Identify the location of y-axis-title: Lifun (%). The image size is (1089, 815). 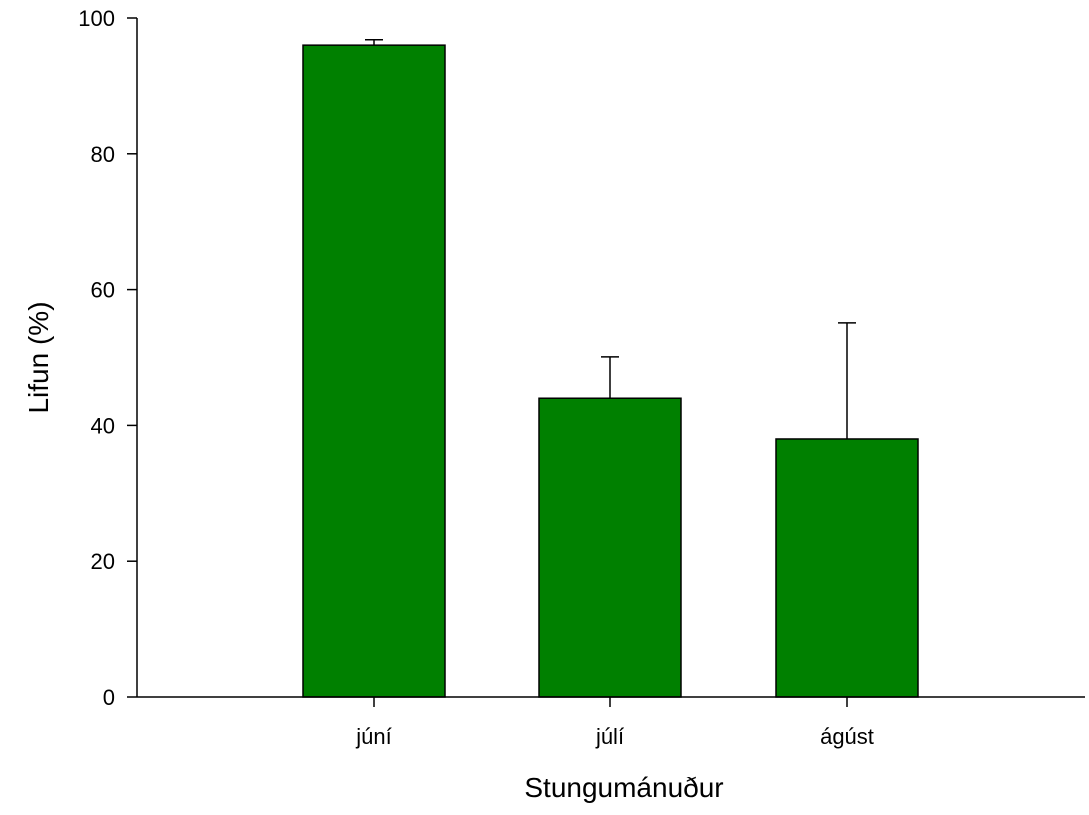
(38, 357).